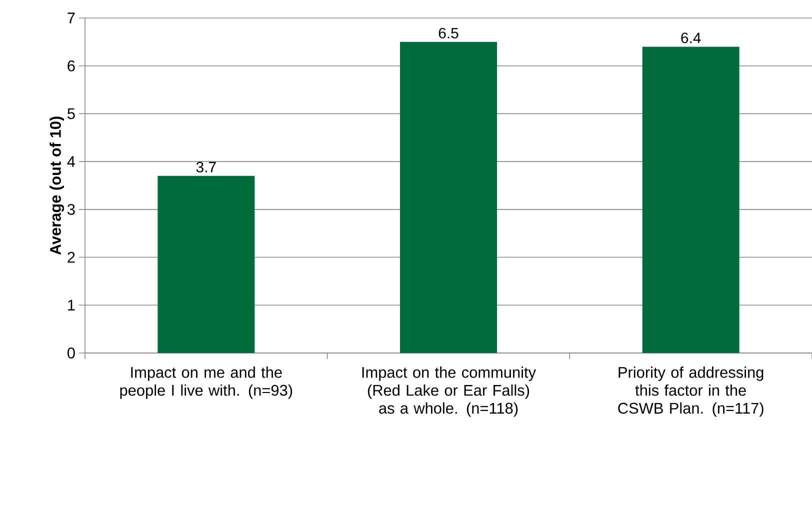 The height and width of the screenshot is (531, 812). Describe the element at coordinates (449, 391) in the screenshot. I see `x-tick-label: Impact on the community (Red Lake or Ear Falls) as a whole. (n=118)` at that location.